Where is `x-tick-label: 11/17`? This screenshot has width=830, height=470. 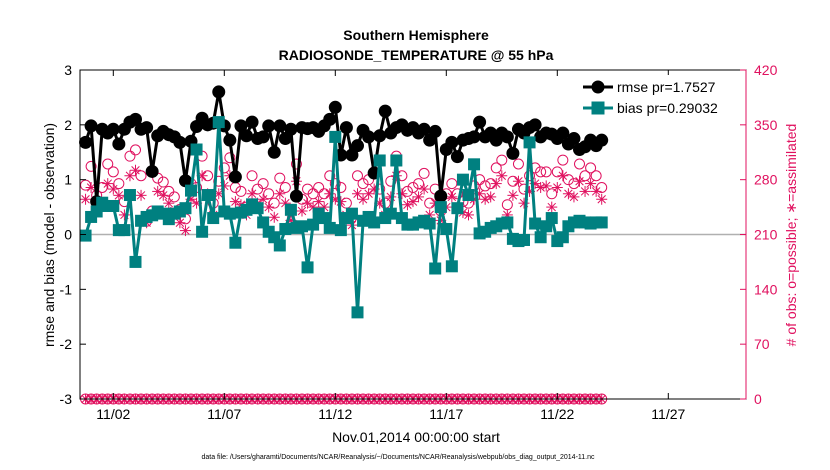
x-tick-label: 11/17 is located at coordinates (446, 414).